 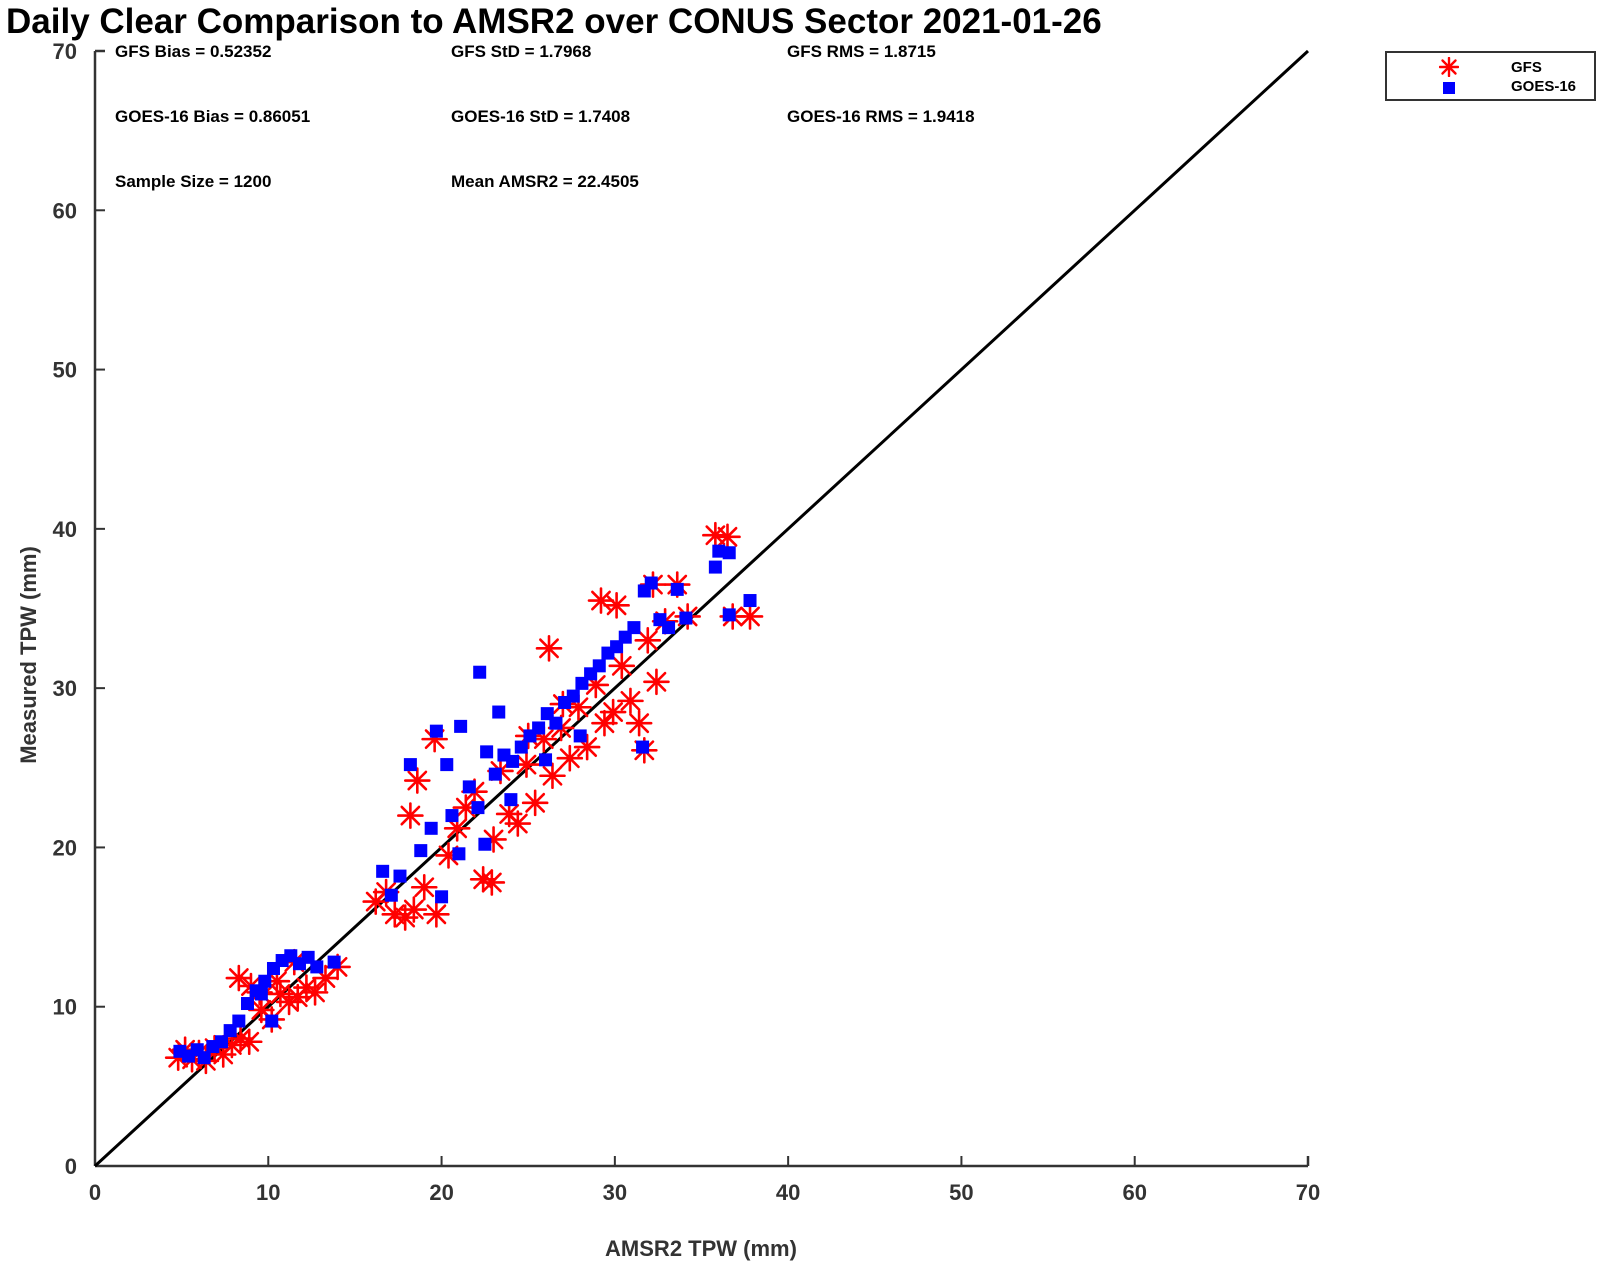 I want to click on y-tick-label: 70, so click(x=65, y=51).